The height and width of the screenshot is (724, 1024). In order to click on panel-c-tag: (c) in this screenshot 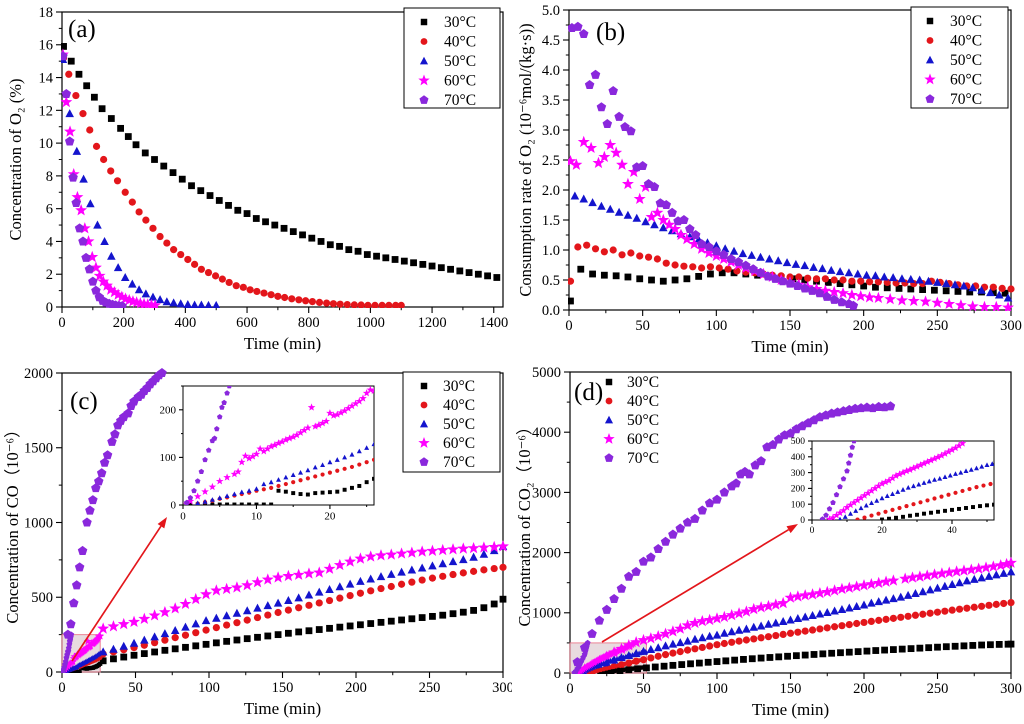, I will do `click(84, 401)`.